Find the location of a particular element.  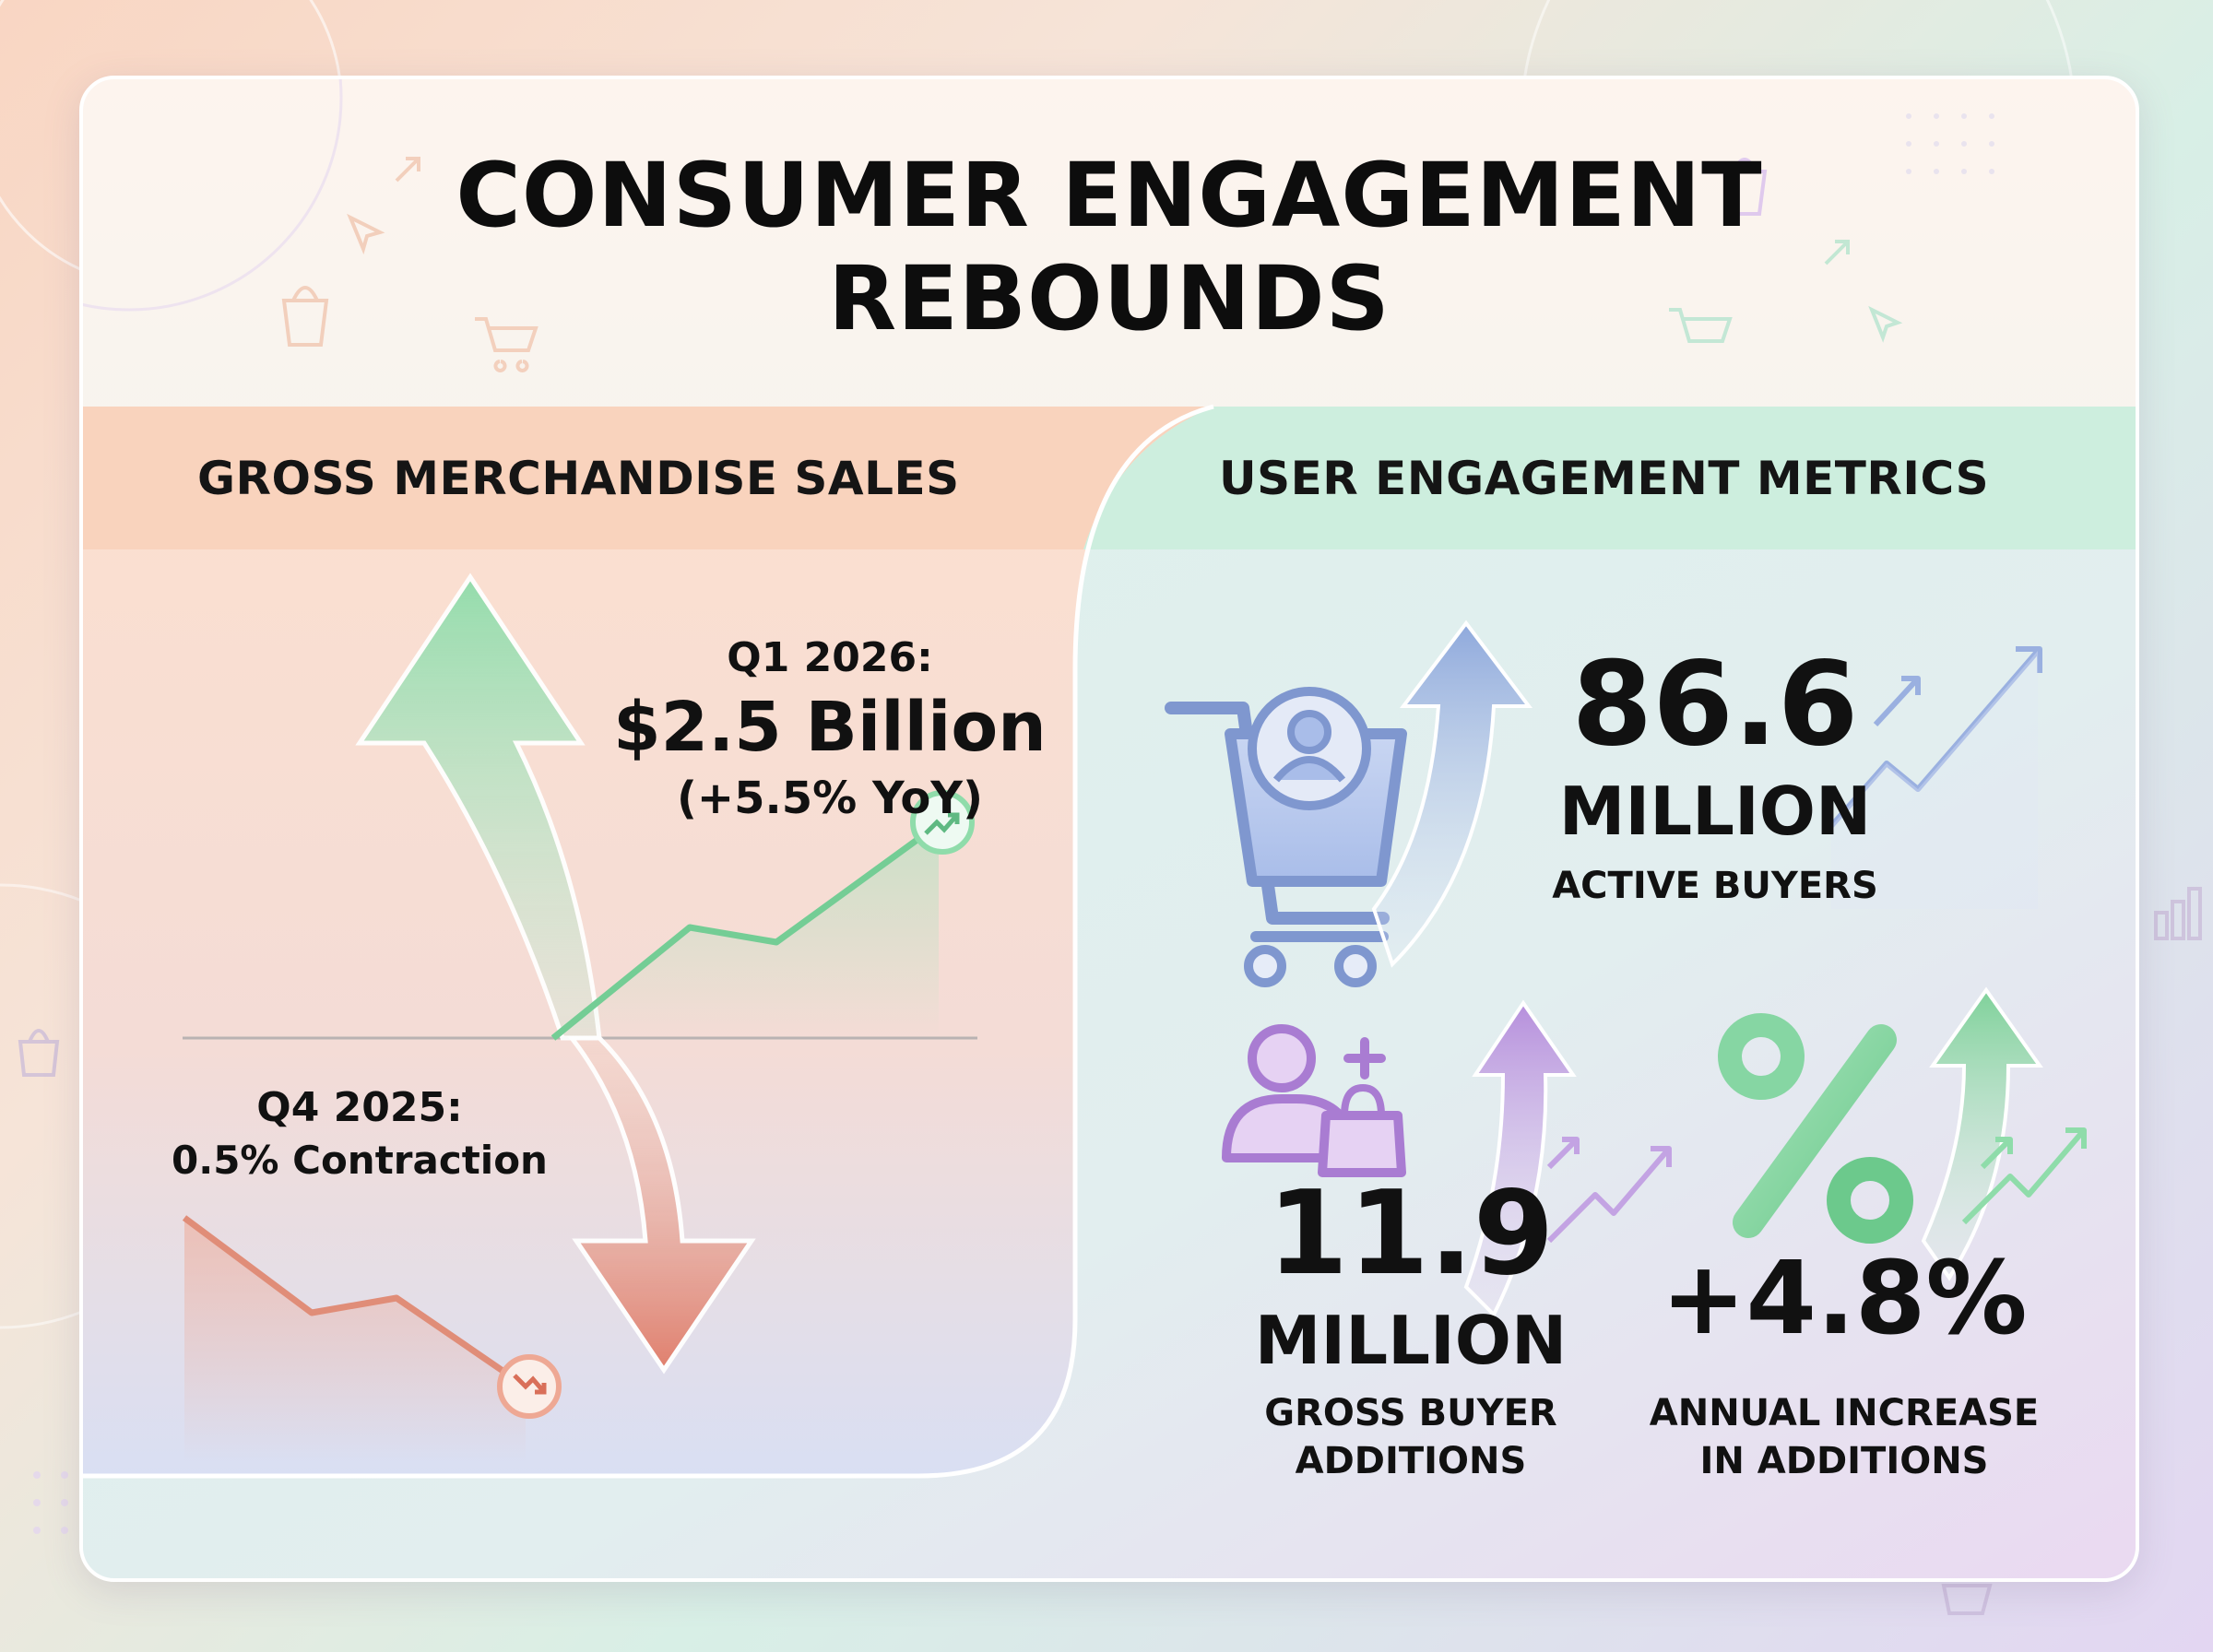

q4-label: Q4 2025: is located at coordinates (359, 1107).